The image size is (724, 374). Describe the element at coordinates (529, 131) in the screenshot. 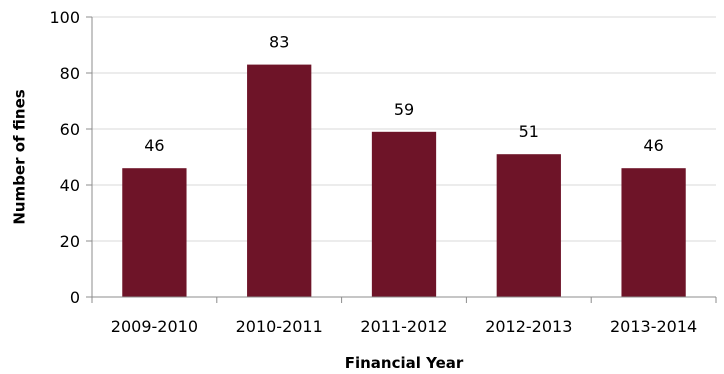

I see `data-label: 51` at that location.